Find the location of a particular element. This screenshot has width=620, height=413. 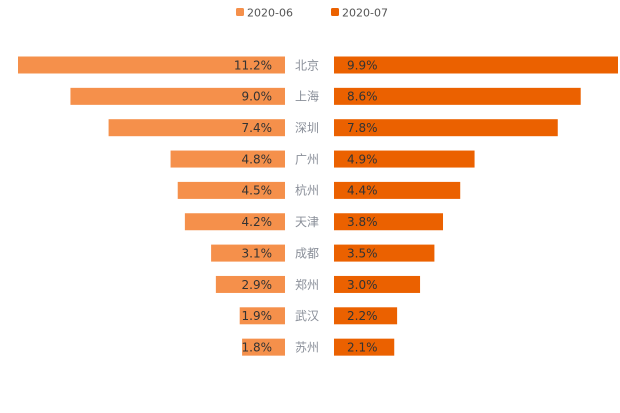

data-label-2020-06-row-9: 1.8% is located at coordinates (257, 347).